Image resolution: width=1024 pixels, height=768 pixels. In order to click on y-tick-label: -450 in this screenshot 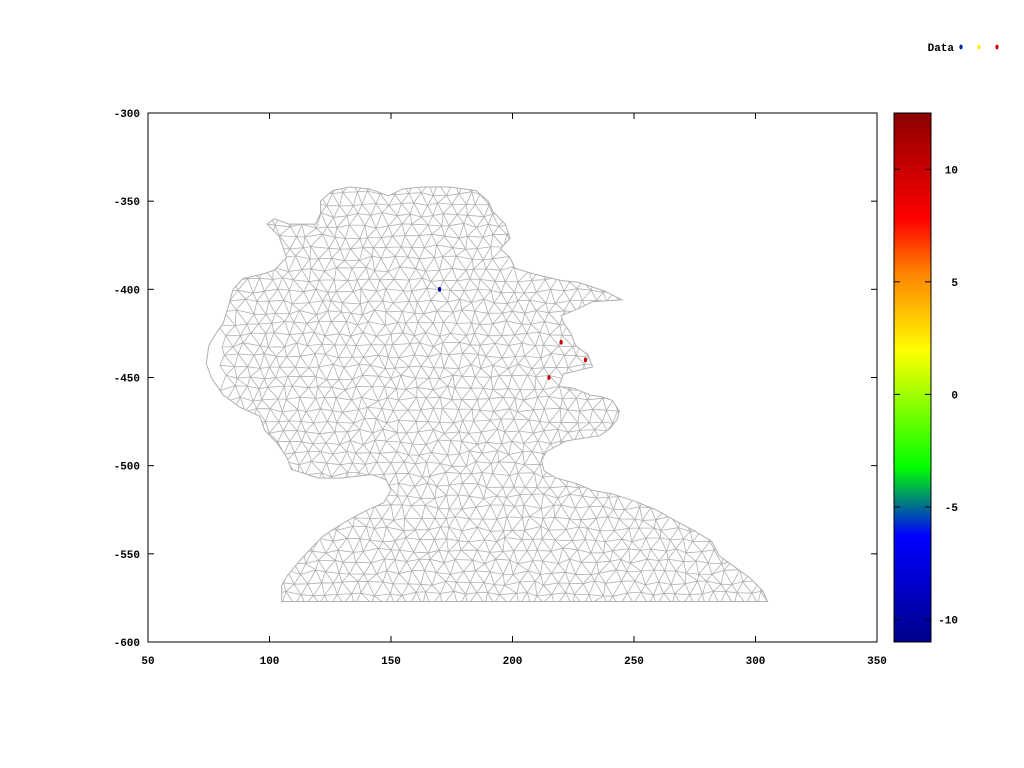, I will do `click(127, 380)`.